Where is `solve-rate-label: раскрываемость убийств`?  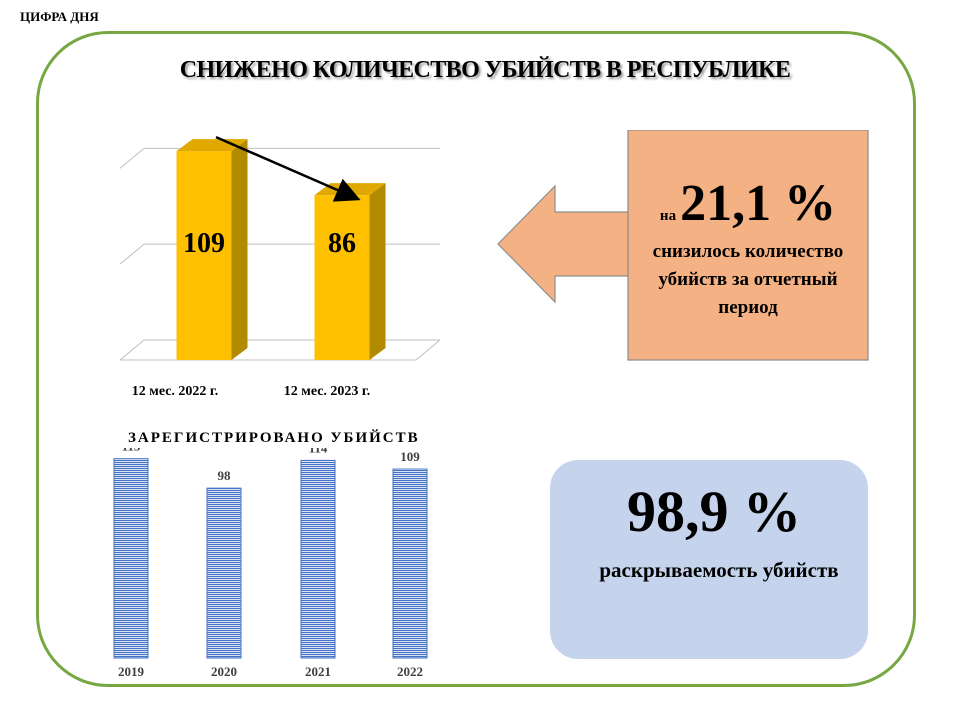 solve-rate-label: раскрываемость убийств is located at coordinates (719, 570).